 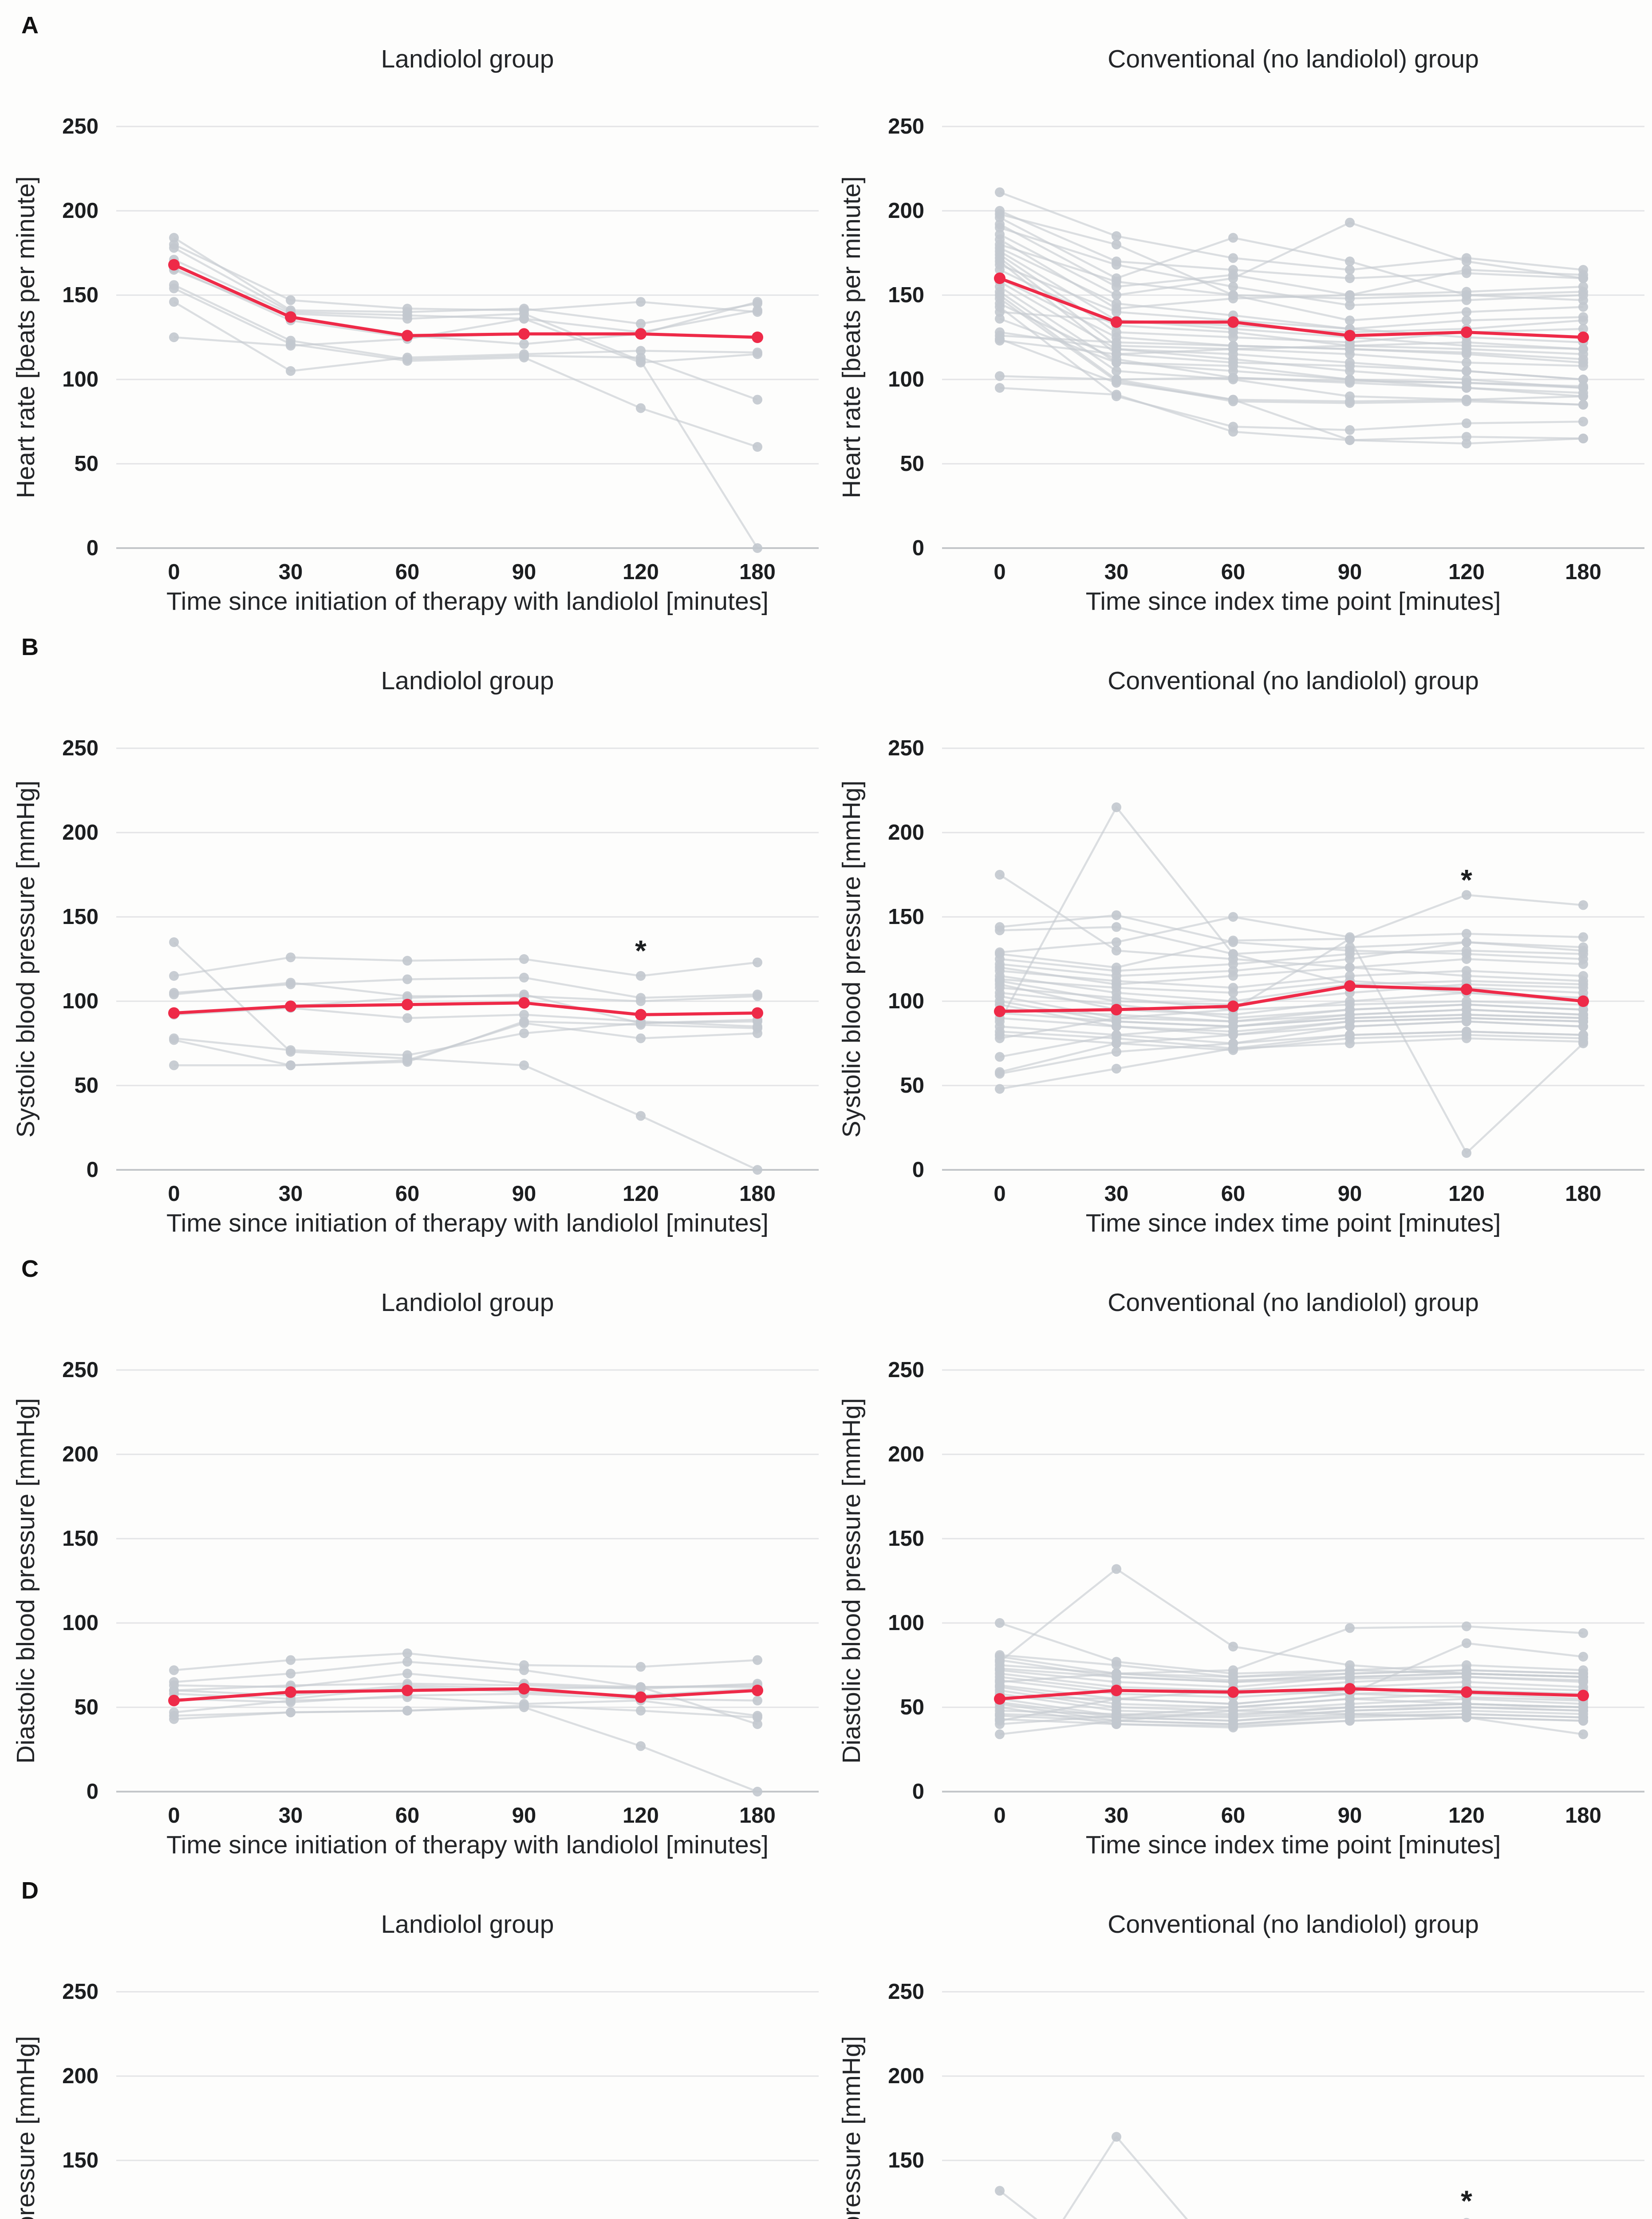 What do you see at coordinates (1293, 1924) in the screenshot?
I see `panel-title: Conventional (no landiolol) group` at bounding box center [1293, 1924].